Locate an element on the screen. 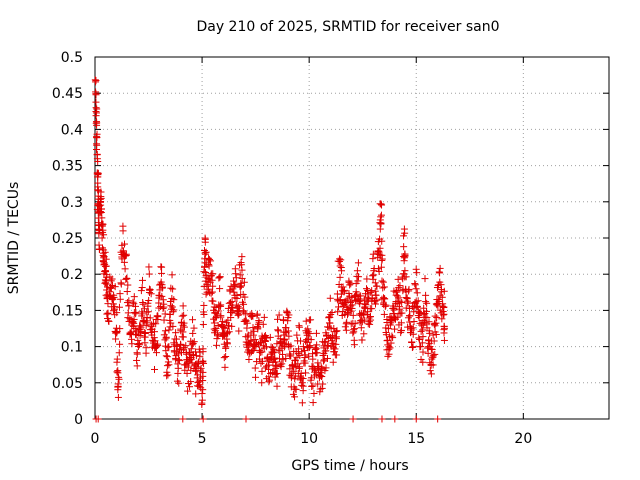 This screenshot has height=480, width=640. y-tick-label: 0.45 is located at coordinates (67, 94).